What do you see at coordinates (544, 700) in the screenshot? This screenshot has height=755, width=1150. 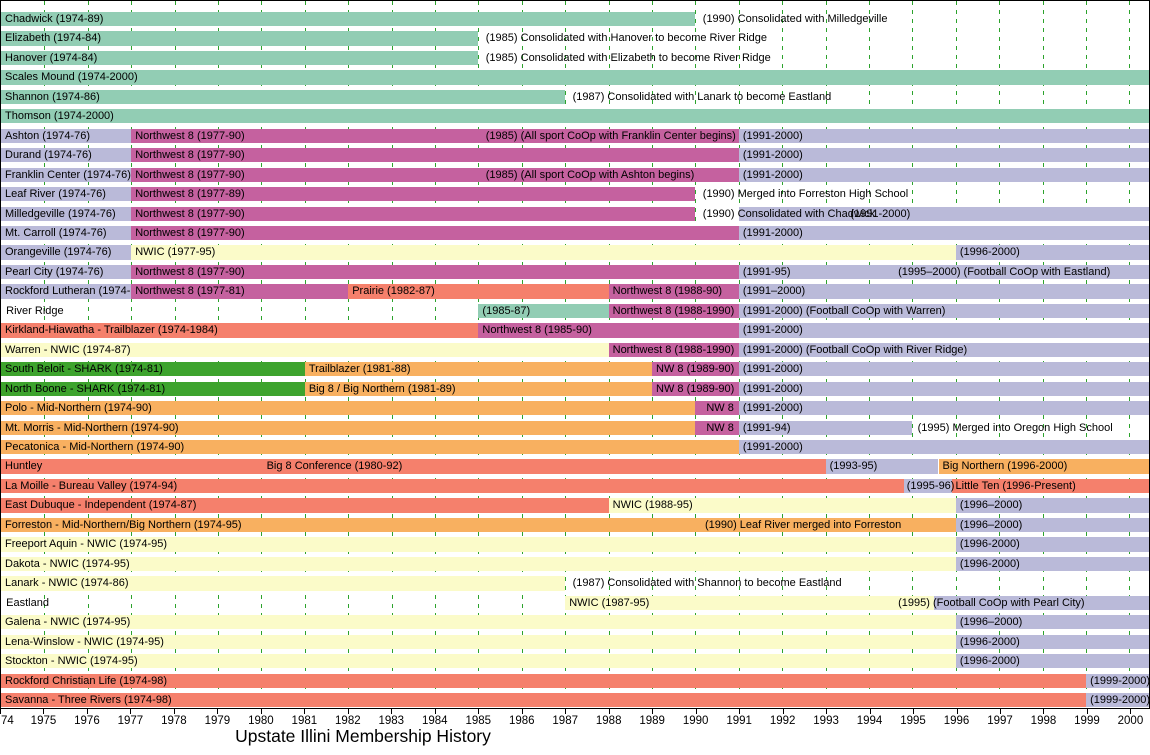 I see `timeline-bar: Savanna - Three Rivers (1974-98)` at bounding box center [544, 700].